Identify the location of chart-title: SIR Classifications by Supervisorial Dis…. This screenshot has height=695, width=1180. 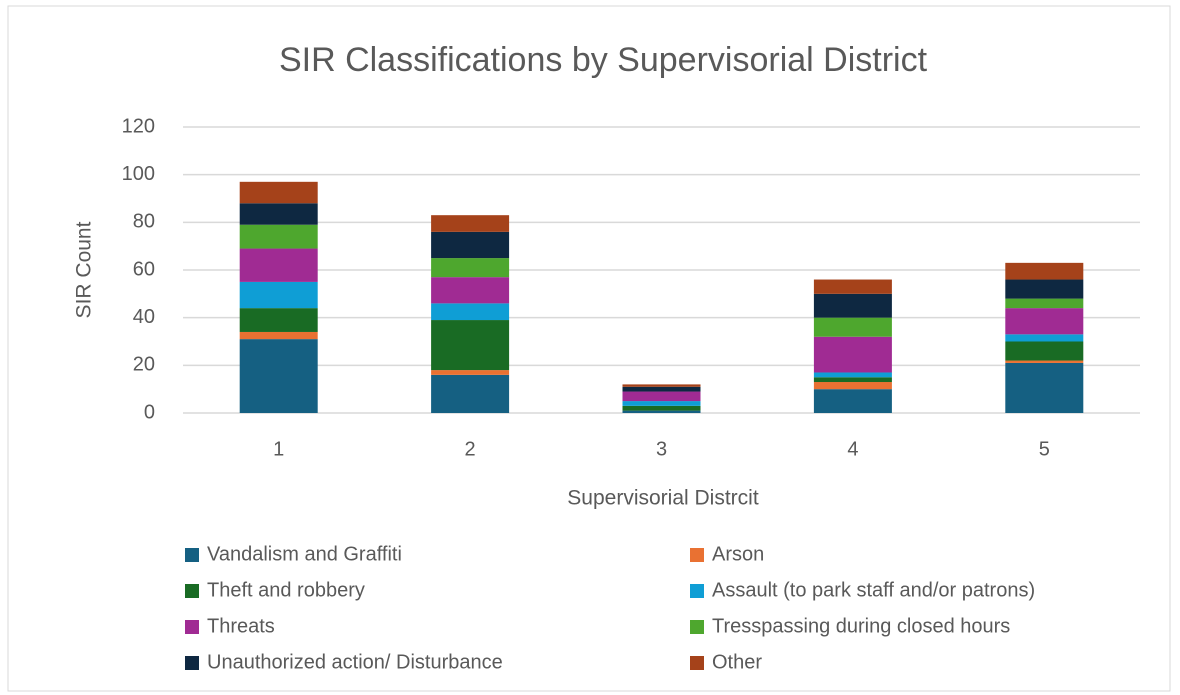
(603, 60).